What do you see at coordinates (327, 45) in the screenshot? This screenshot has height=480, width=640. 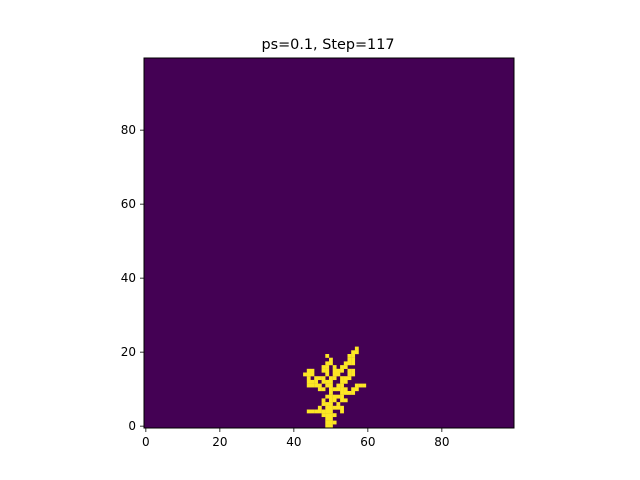 I see `chart-title: ps=0.1, Step=117` at bounding box center [327, 45].